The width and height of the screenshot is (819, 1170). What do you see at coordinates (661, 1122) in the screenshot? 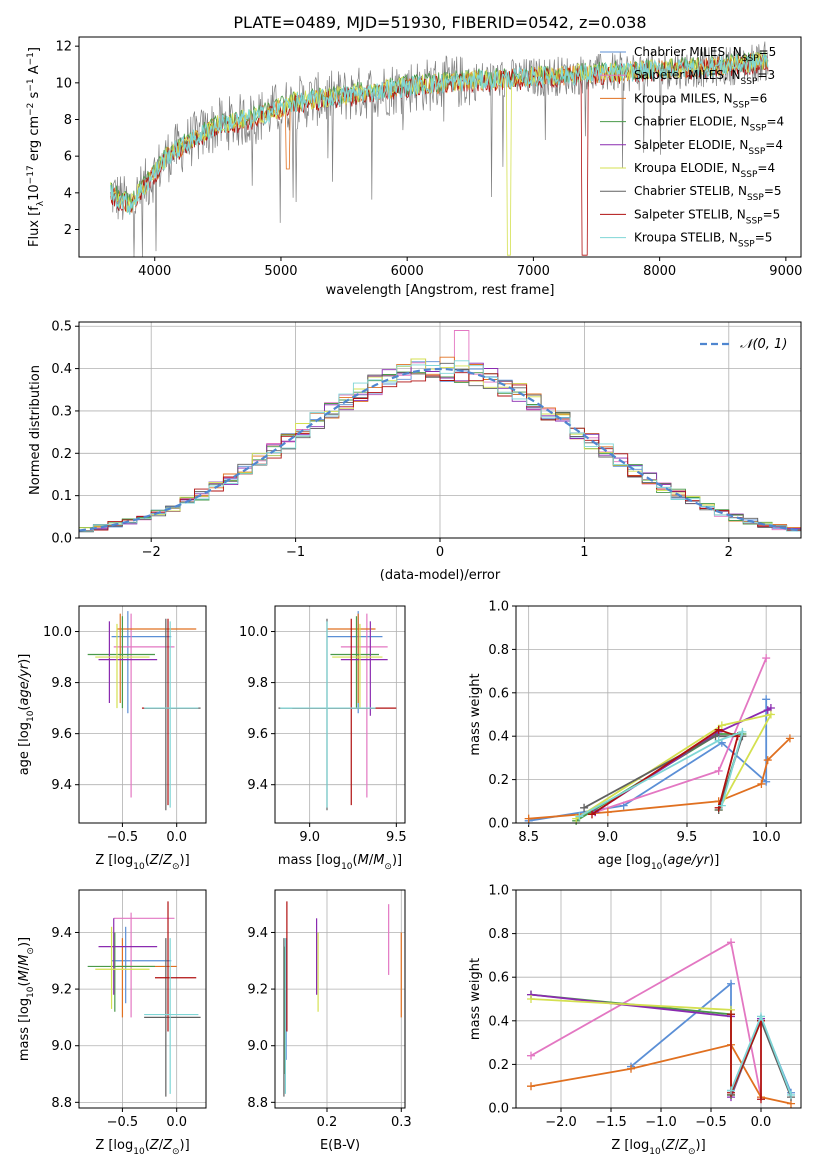
I see `x-tick-label: −1.0` at bounding box center [661, 1122].